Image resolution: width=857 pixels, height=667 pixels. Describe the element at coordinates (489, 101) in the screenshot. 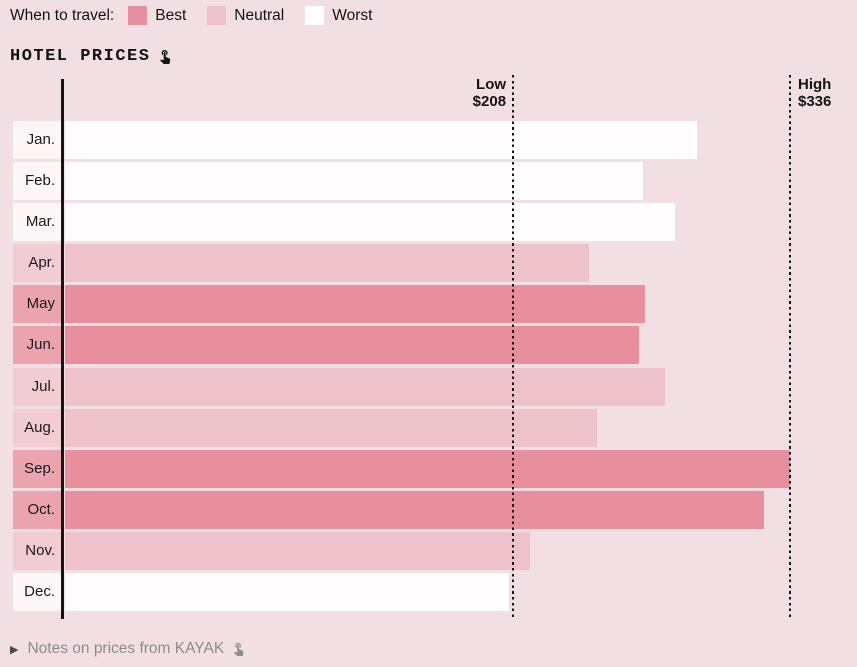

I see `low-value: $208` at that location.